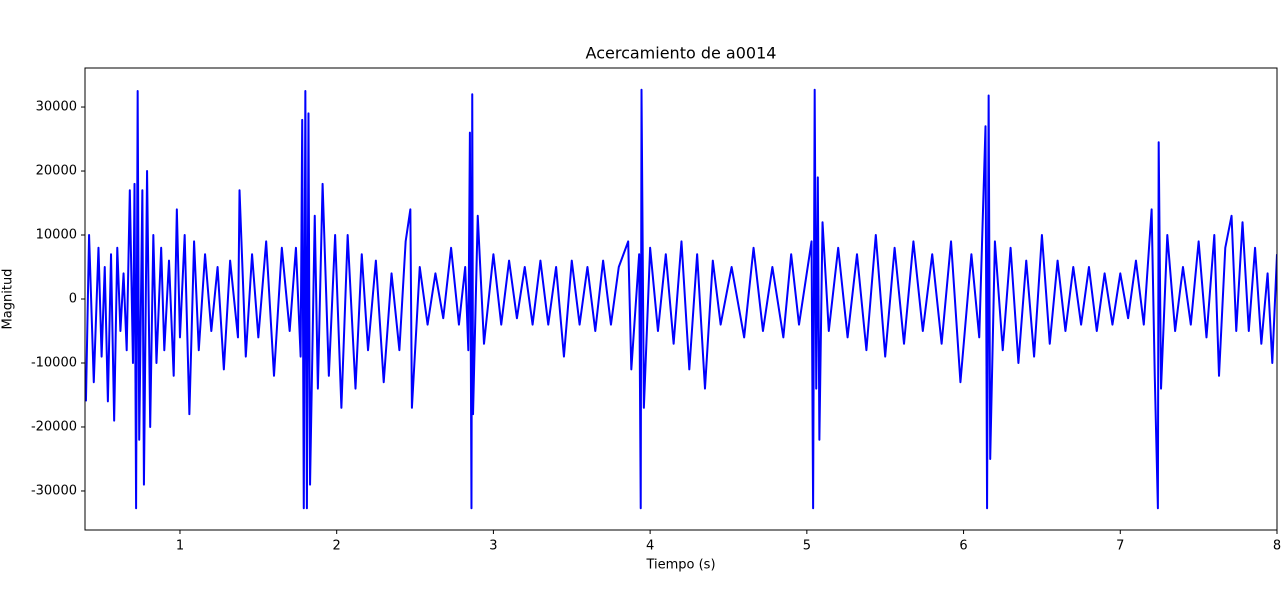 Image resolution: width=1286 pixels, height=596 pixels. What do you see at coordinates (180, 546) in the screenshot?
I see `x-tick-label: 1` at bounding box center [180, 546].